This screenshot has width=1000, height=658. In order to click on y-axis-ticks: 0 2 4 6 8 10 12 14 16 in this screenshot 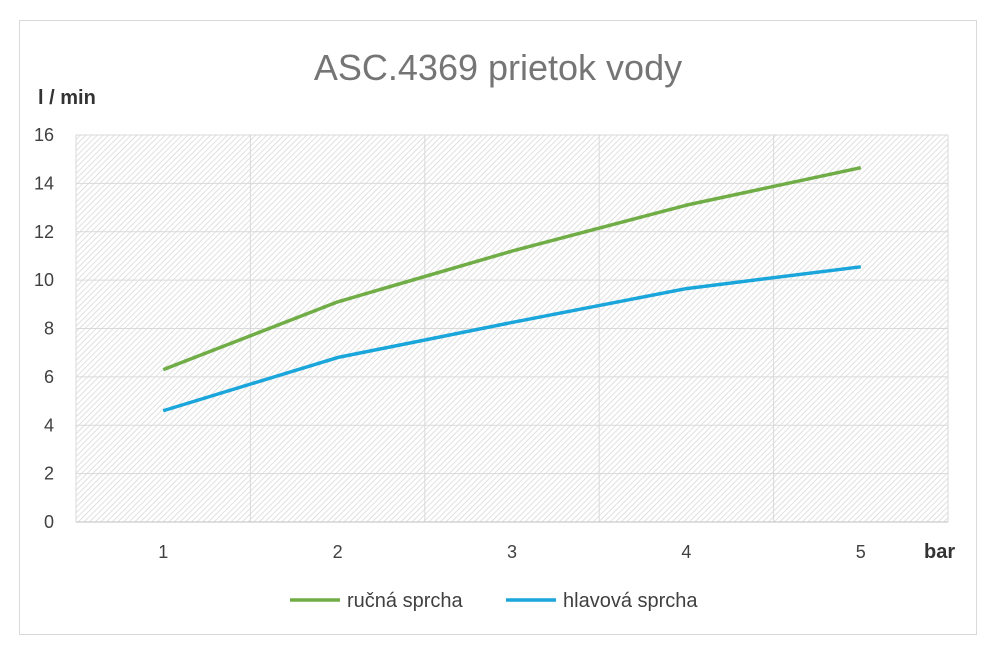, I will do `click(44, 328)`.